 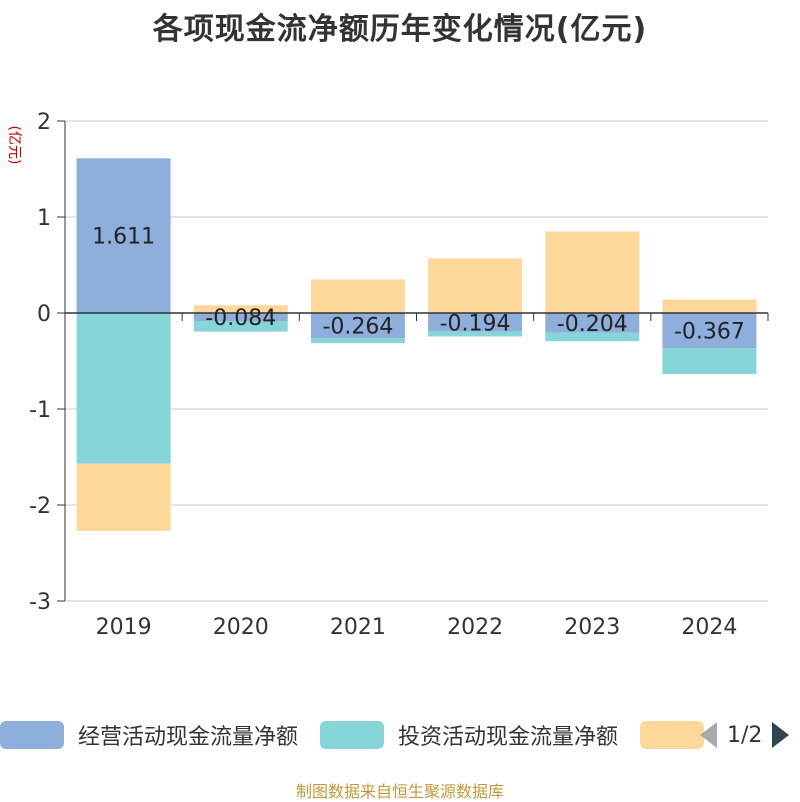 I want to click on bar-series1-2020, so click(x=240, y=326).